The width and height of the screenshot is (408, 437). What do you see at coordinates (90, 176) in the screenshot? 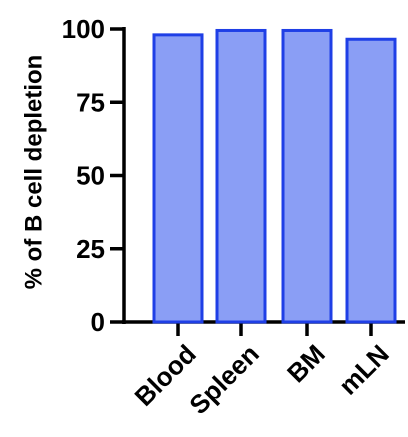
I see `y-tick-label: 50` at bounding box center [90, 176].